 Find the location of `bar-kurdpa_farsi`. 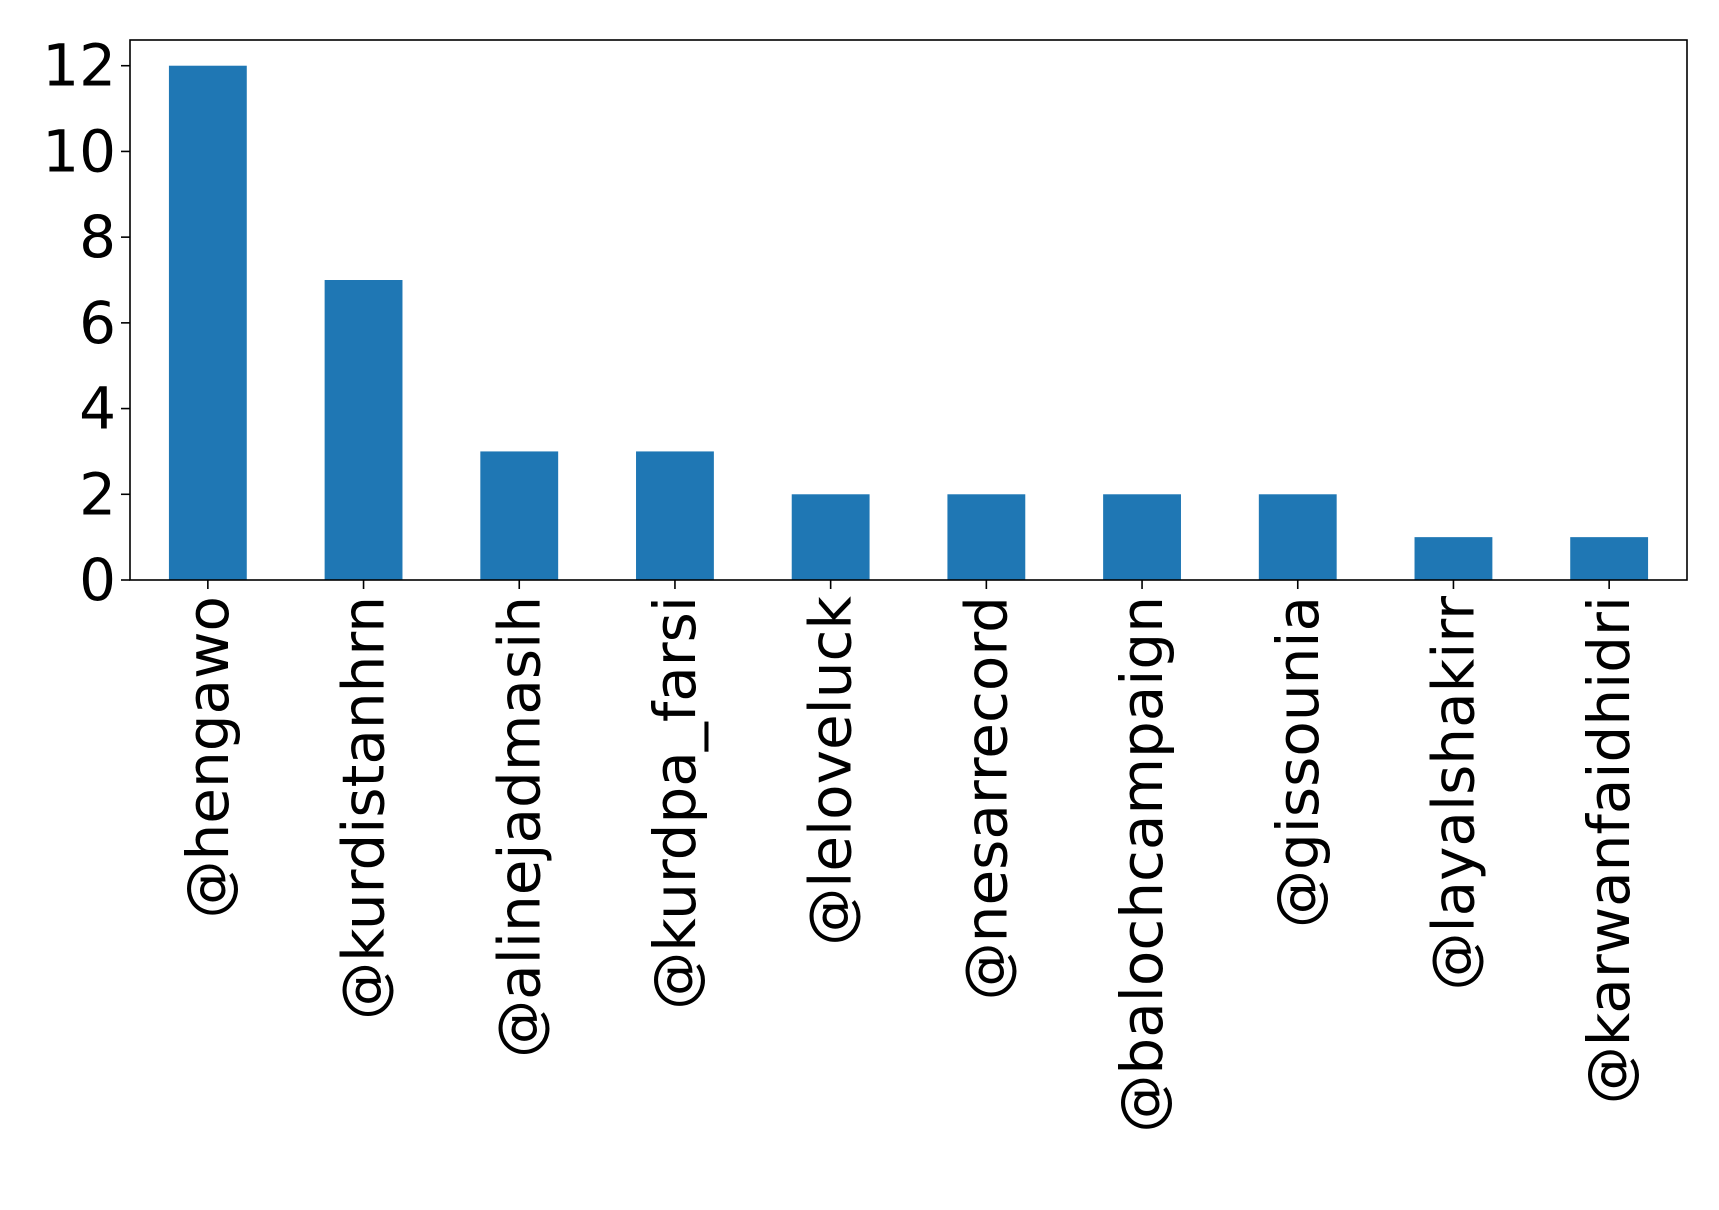

bar-kurdpa_farsi is located at coordinates (675, 515).